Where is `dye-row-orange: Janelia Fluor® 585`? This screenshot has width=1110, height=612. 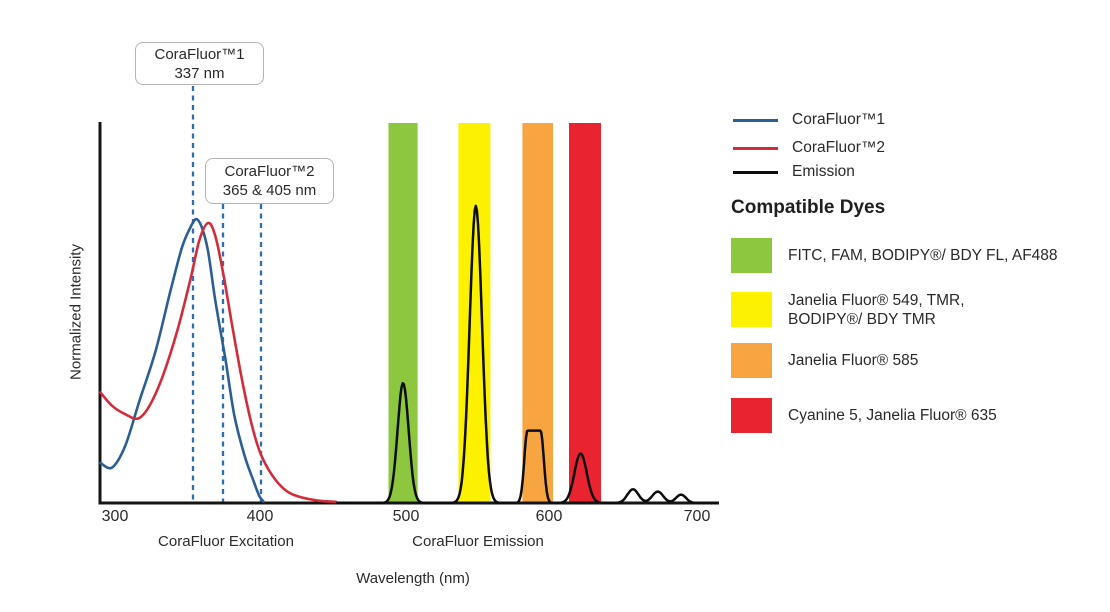
dye-row-orange: Janelia Fluor® 585 is located at coordinates (824, 360).